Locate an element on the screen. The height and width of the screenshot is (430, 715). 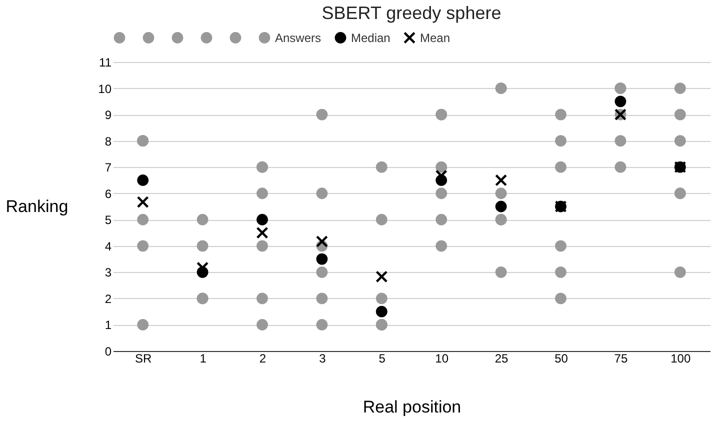
x-tick-label: 50 is located at coordinates (561, 359).